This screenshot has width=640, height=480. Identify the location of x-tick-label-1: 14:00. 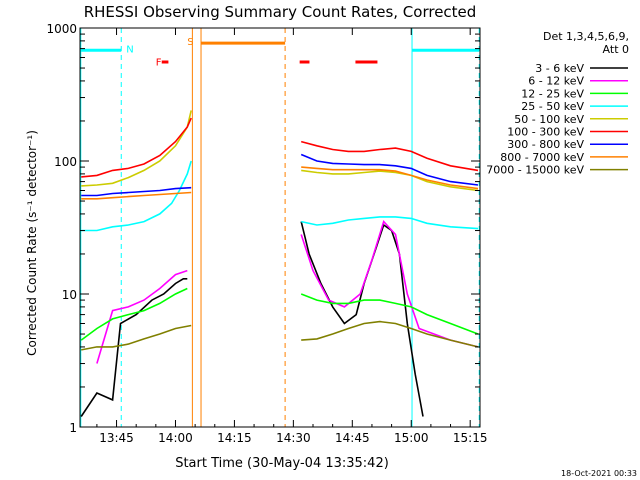
(175, 438).